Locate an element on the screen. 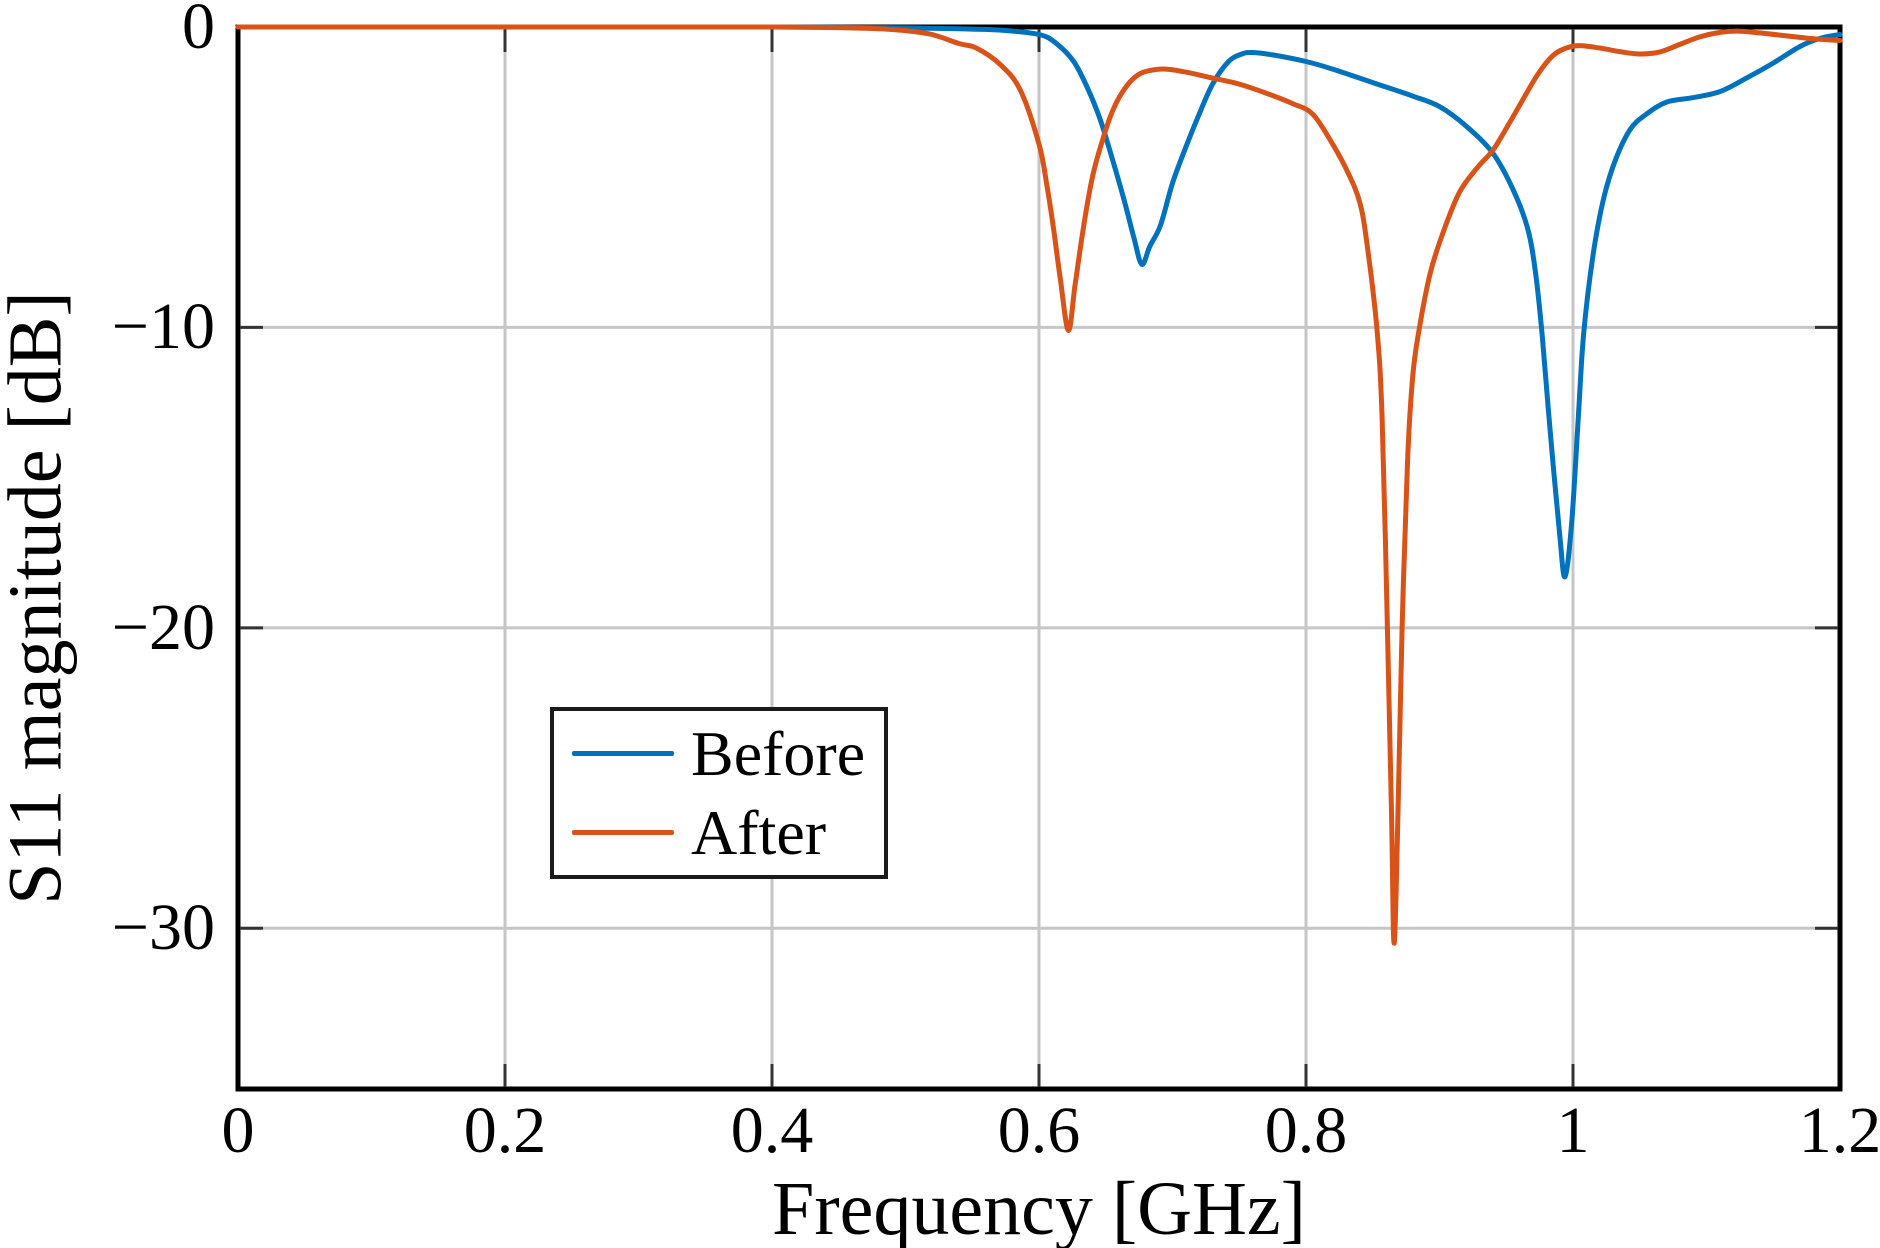  y-tick-label: −20 is located at coordinates (163, 627).